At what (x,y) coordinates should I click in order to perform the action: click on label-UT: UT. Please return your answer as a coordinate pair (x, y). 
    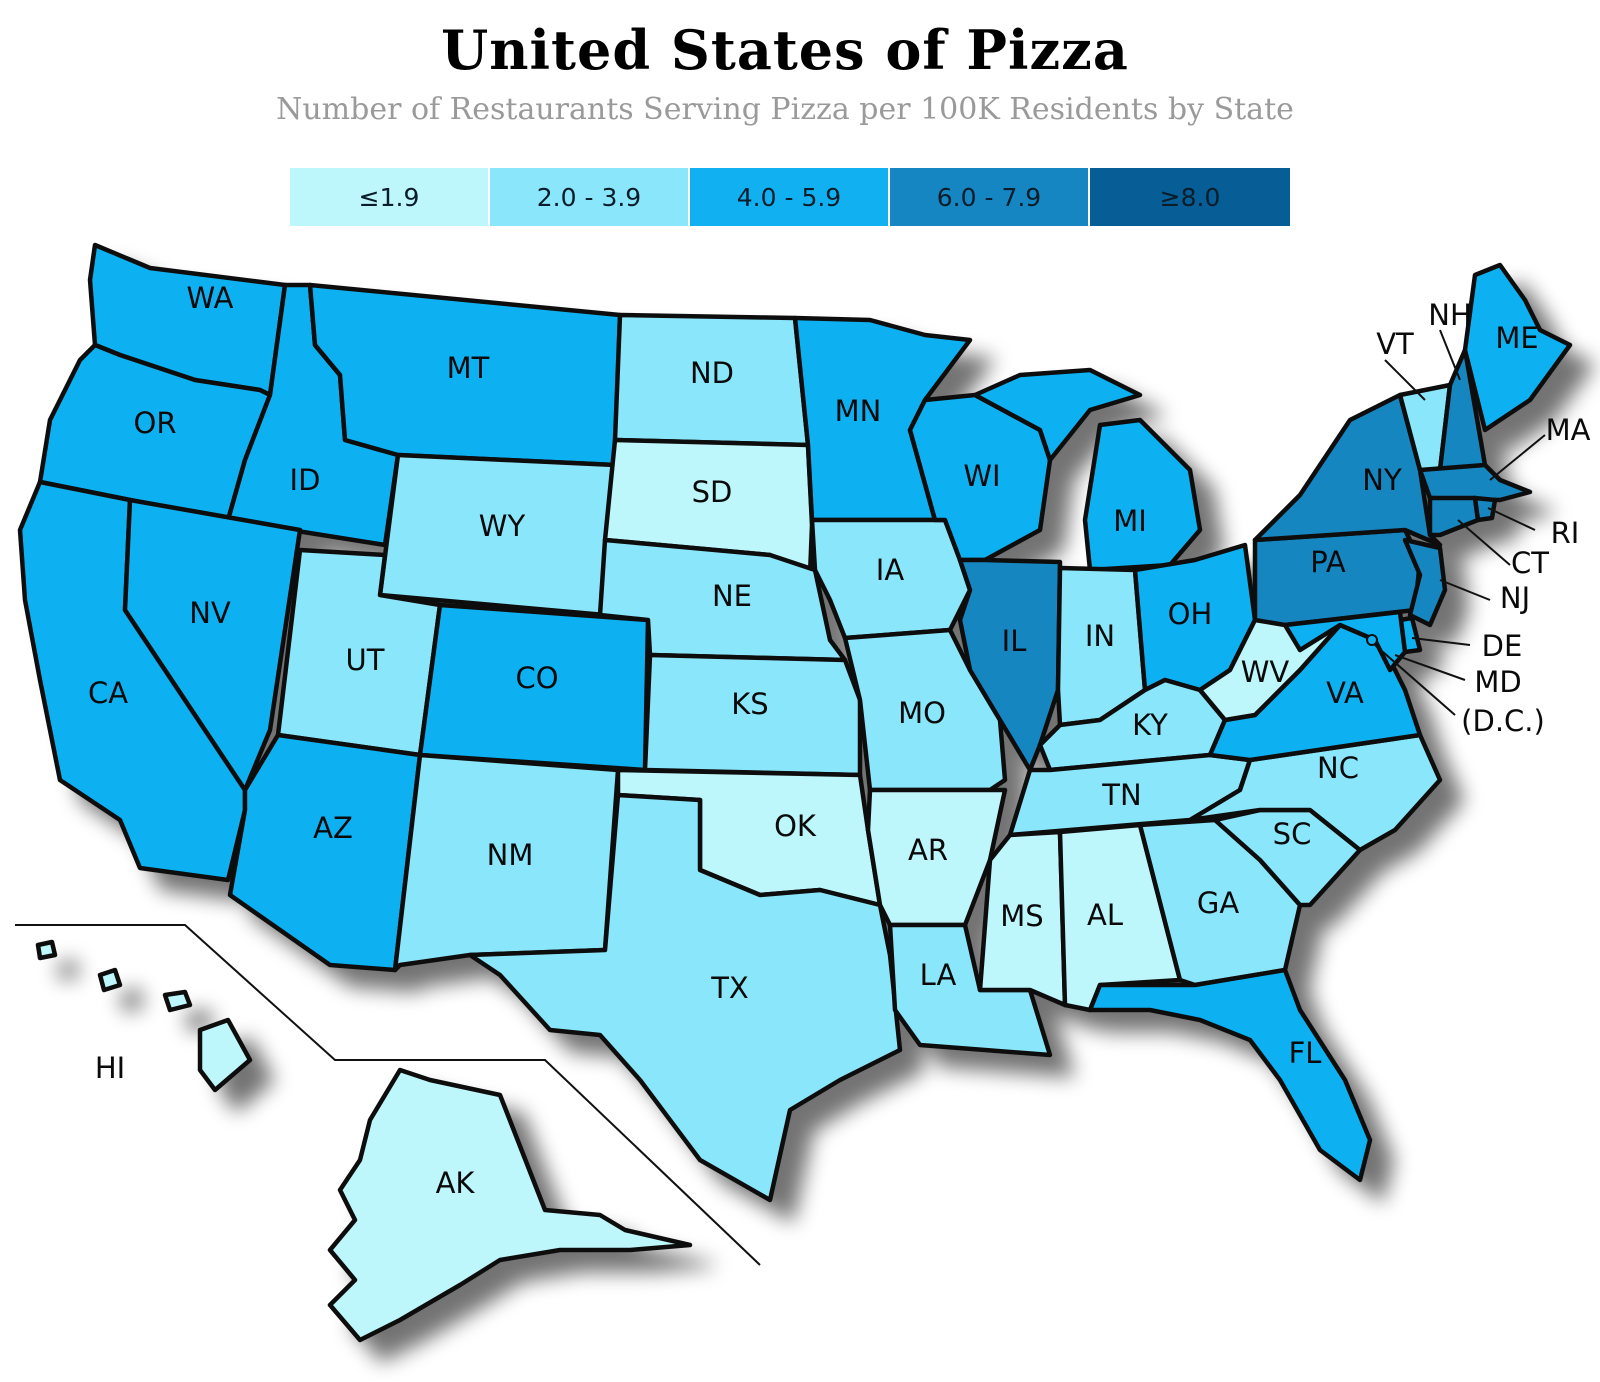
    Looking at the image, I should click on (365, 660).